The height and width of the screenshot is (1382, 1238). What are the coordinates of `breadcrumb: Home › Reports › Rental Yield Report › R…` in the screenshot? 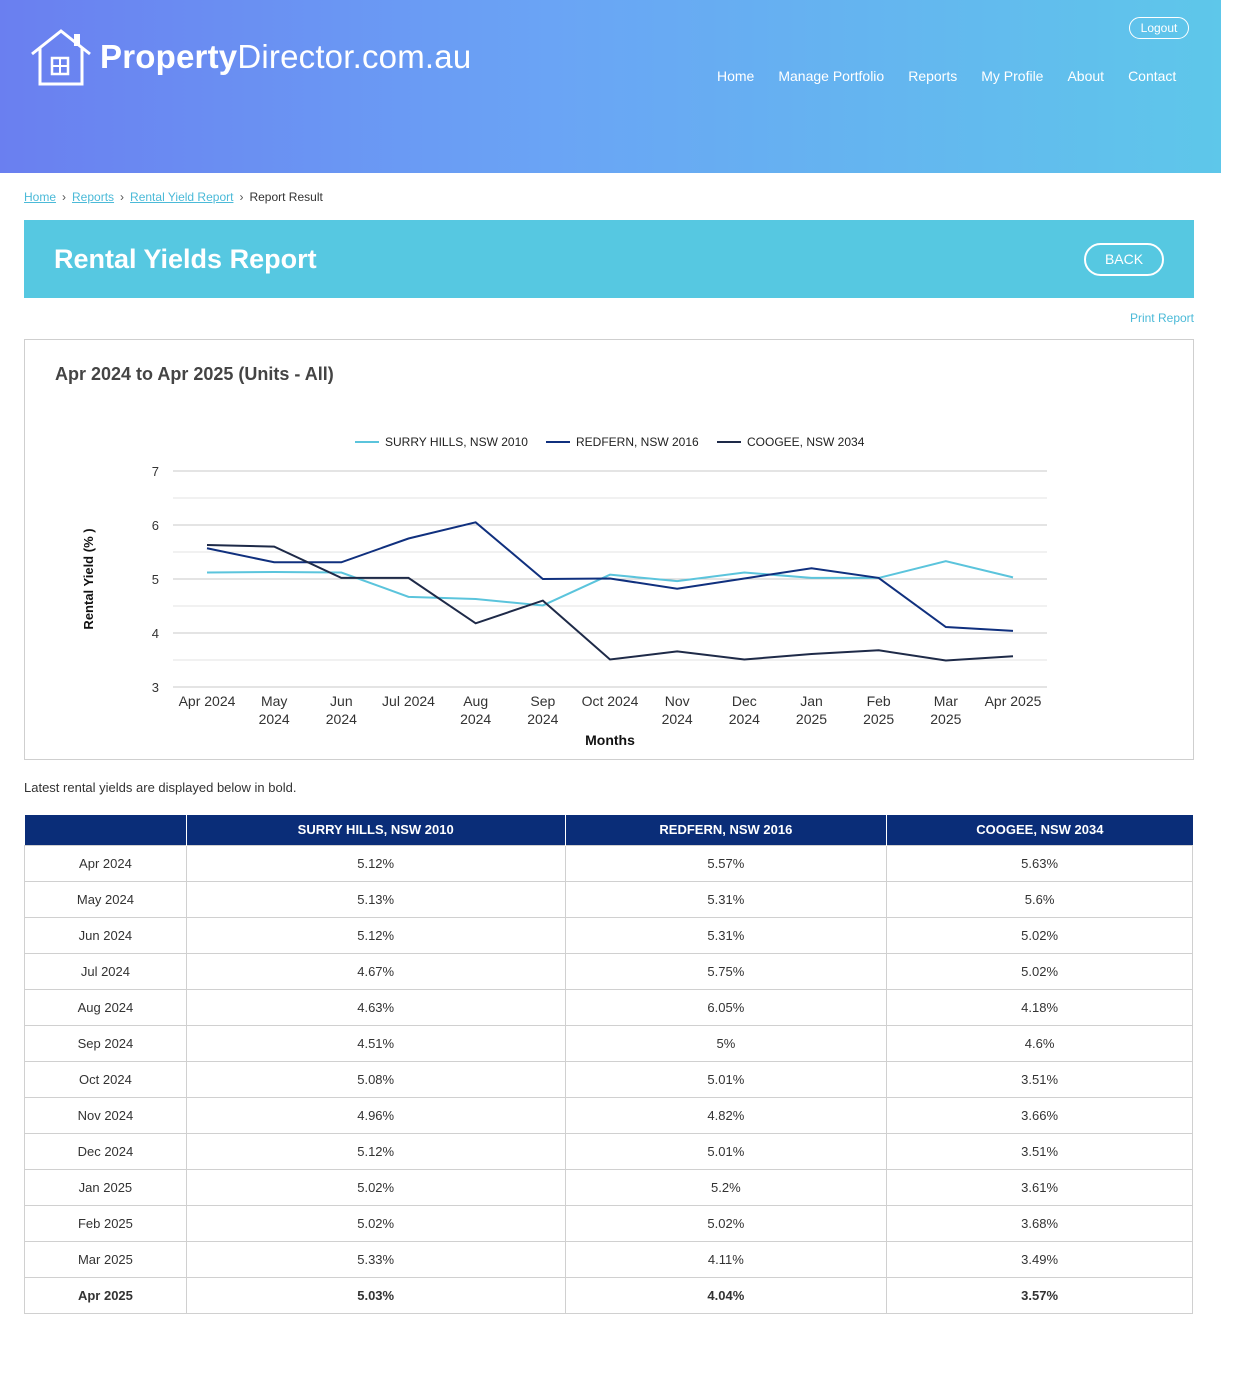 It's located at (173, 197).